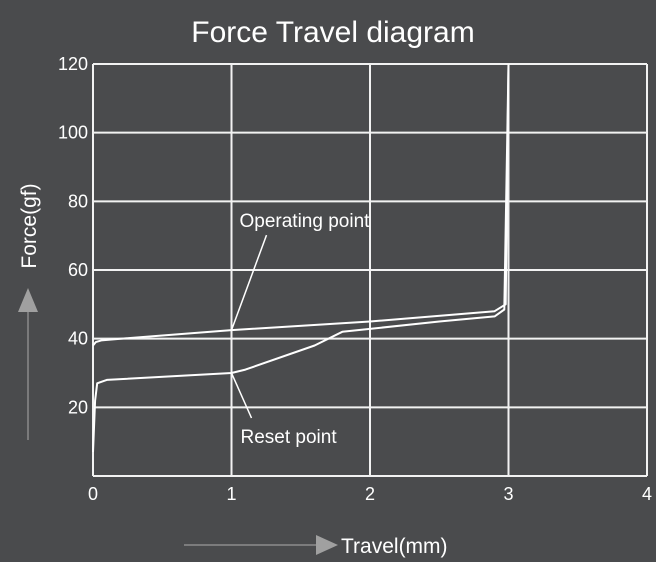 Image resolution: width=656 pixels, height=562 pixels. Describe the element at coordinates (305, 221) in the screenshot. I see `annotation-label: Operating point` at that location.